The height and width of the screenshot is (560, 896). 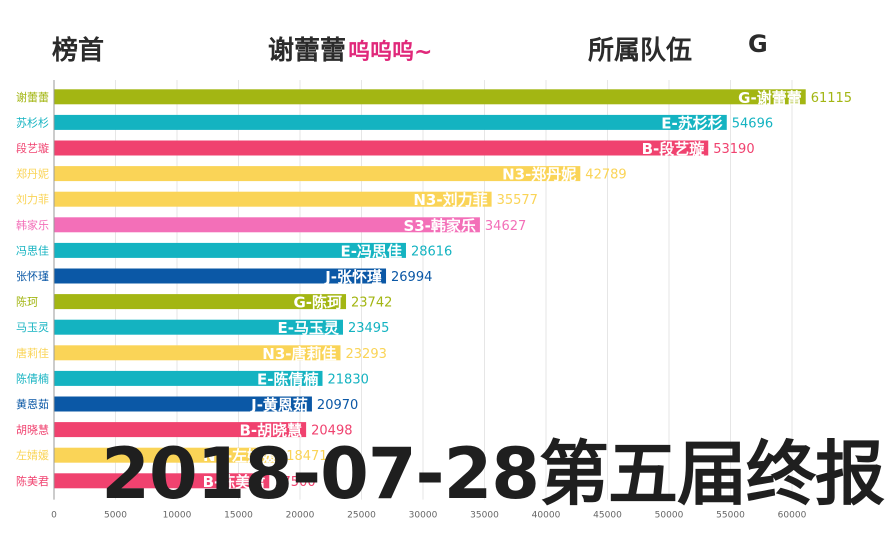 I want to click on value-label: 17500, so click(x=294, y=482).